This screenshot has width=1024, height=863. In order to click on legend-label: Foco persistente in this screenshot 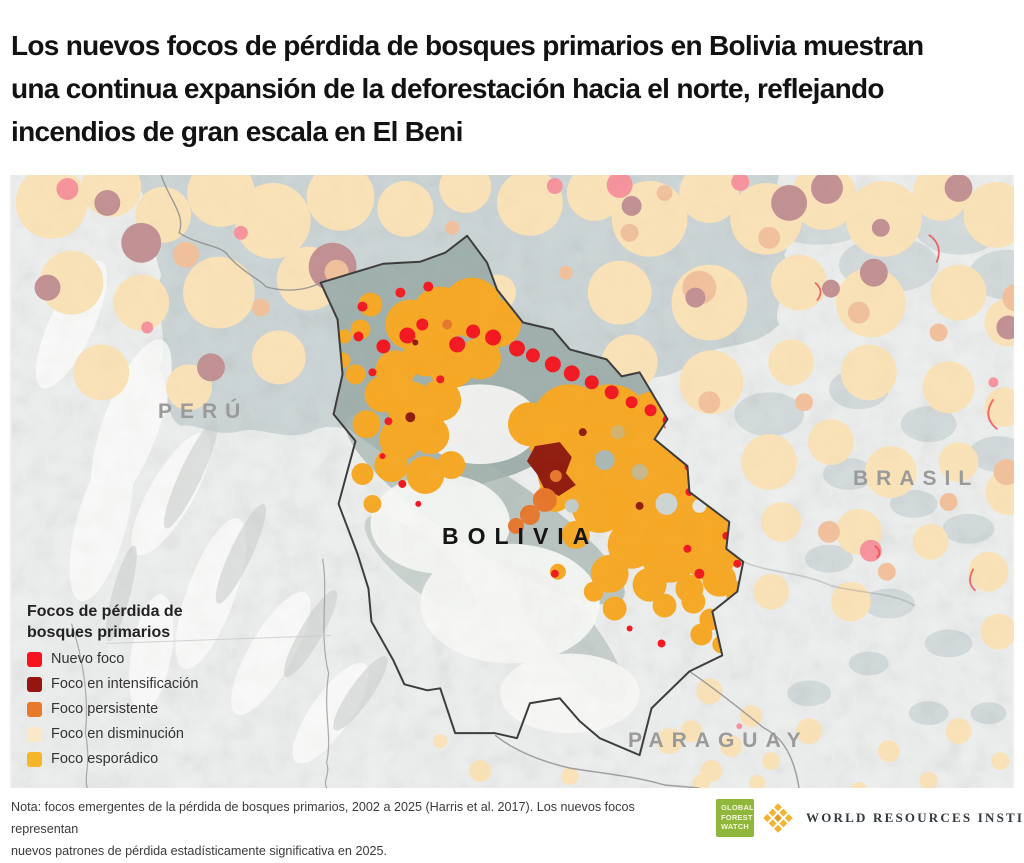, I will do `click(105, 709)`.